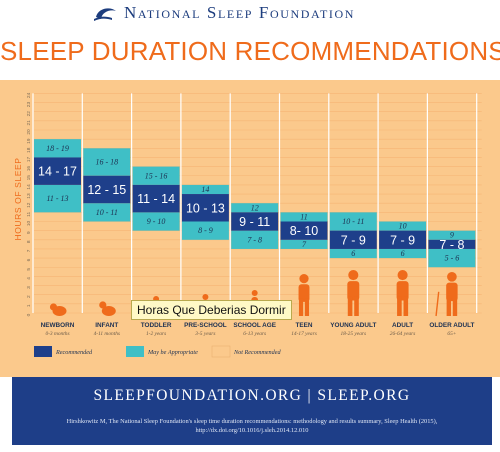 This screenshot has height=452, width=500. I want to click on appropriate-high-label: 10 - 11, so click(353, 221).